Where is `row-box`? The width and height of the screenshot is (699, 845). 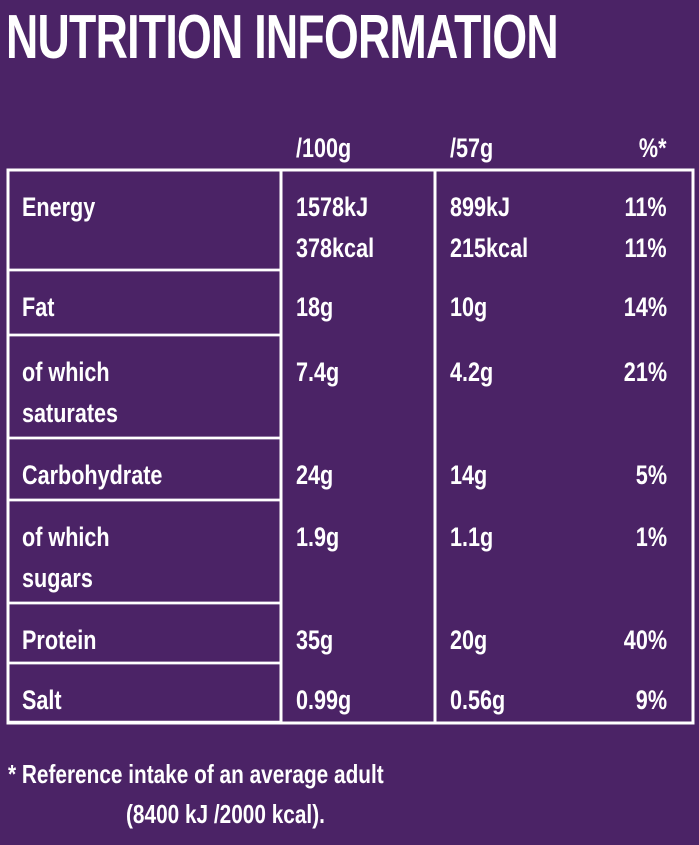
row-box is located at coordinates (144, 692).